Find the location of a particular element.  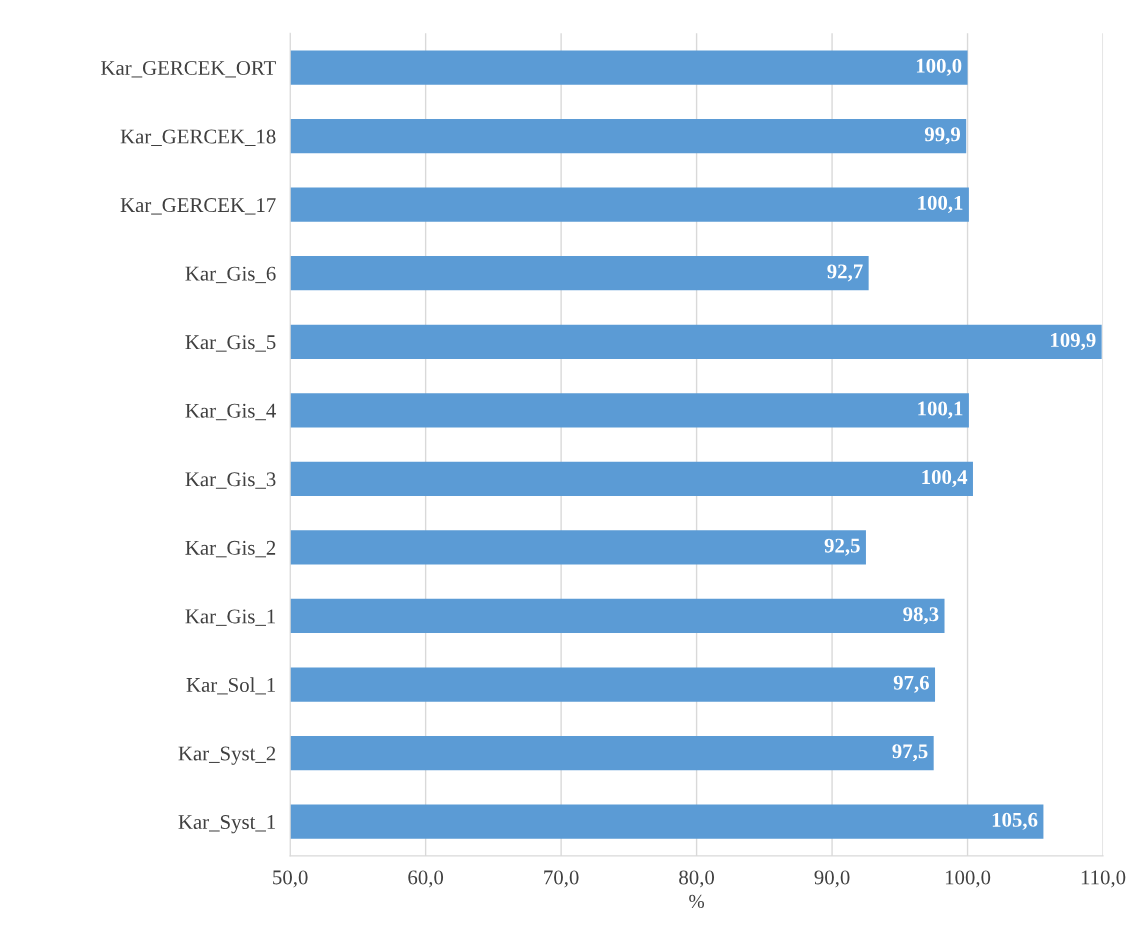

y-tick-label: Kar_Gis_2 is located at coordinates (230, 549).